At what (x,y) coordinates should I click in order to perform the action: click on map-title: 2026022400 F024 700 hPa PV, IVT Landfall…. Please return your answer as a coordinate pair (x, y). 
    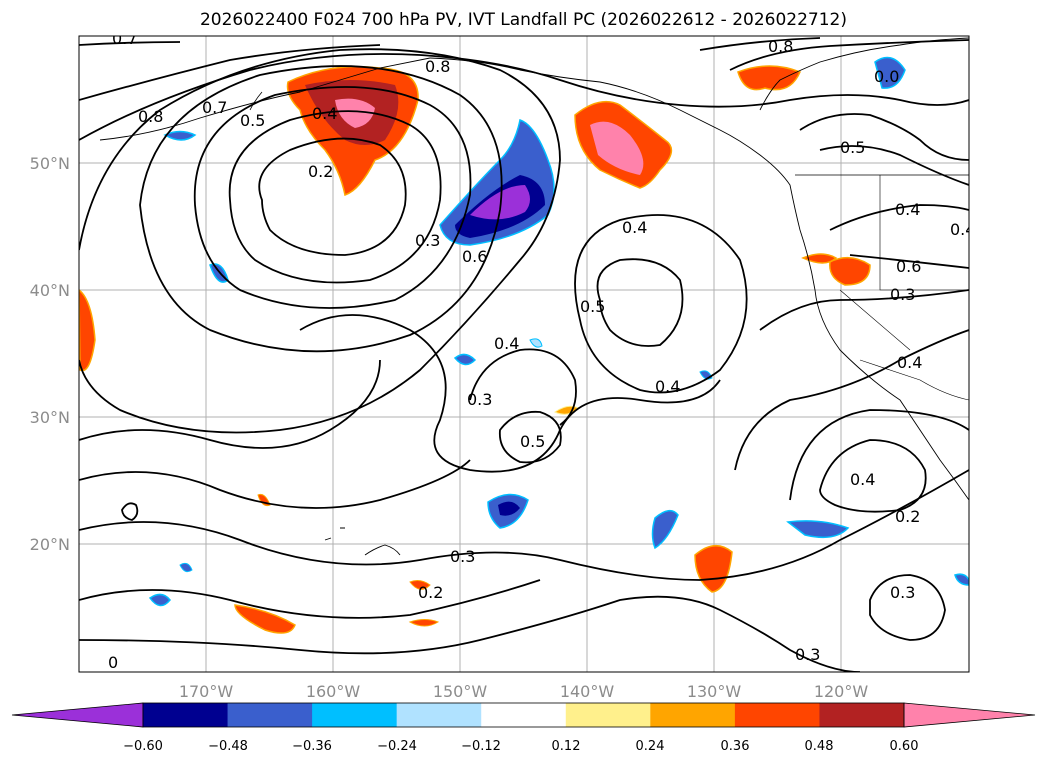
    Looking at the image, I should click on (523, 20).